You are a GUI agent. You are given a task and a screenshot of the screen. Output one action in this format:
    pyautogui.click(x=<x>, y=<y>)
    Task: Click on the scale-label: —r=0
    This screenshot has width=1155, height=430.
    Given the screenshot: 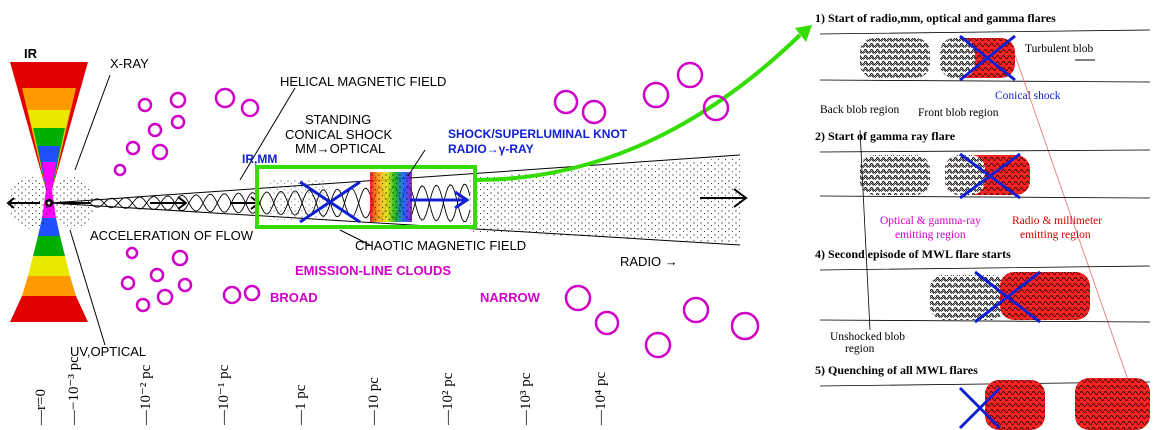 What is the action you would take?
    pyautogui.click(x=41, y=407)
    